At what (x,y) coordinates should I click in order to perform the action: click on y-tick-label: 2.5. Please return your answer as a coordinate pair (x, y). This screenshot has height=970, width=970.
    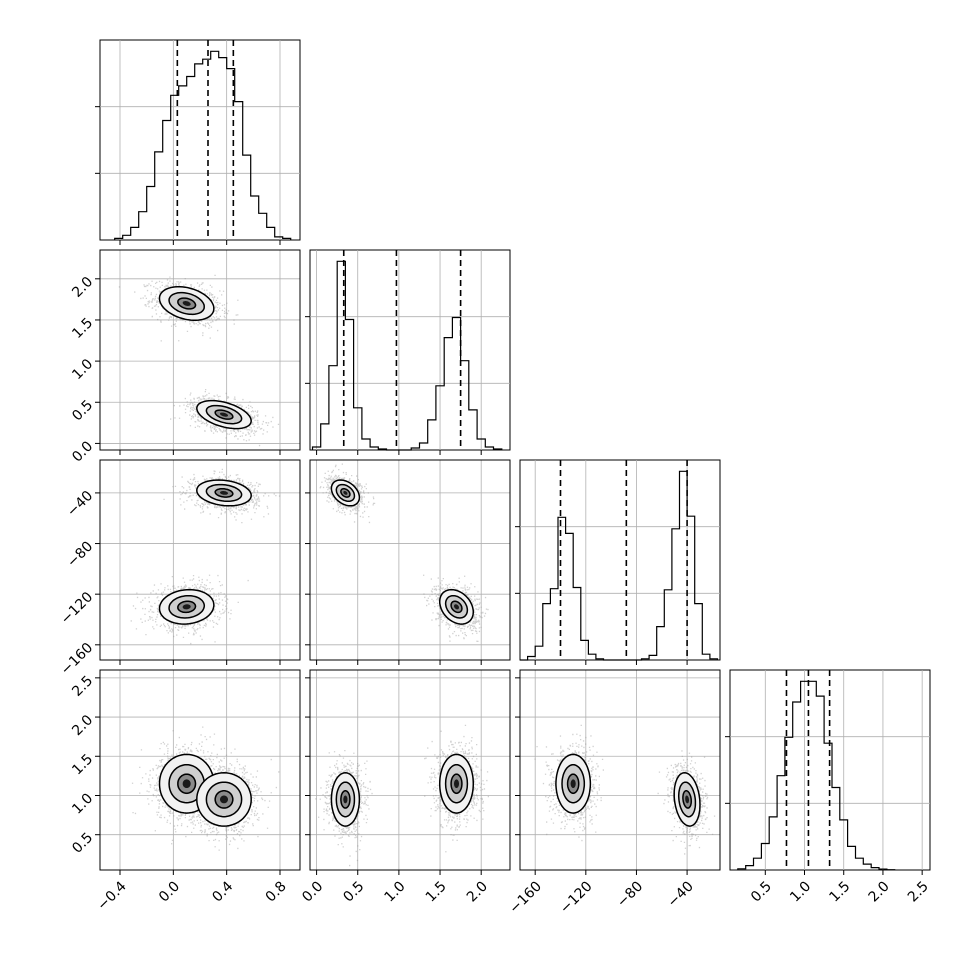
    Looking at the image, I should click on (82, 686).